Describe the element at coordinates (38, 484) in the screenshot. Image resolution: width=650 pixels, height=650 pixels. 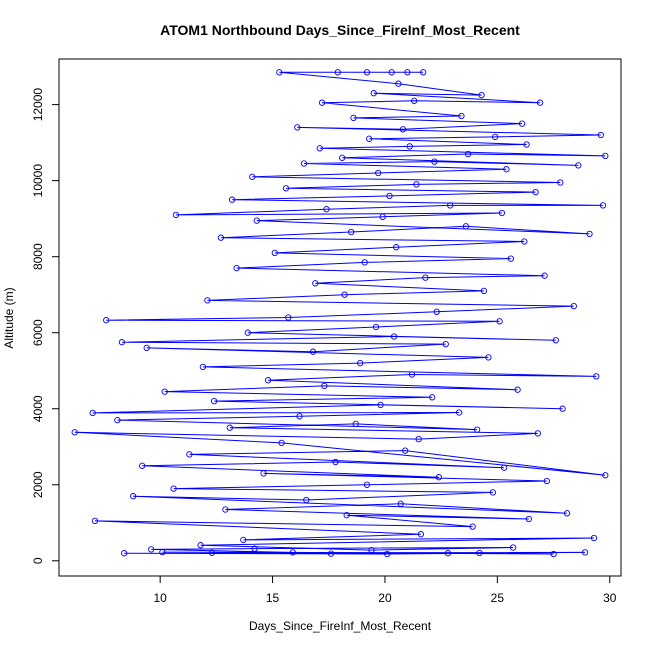
I see `y-tick-label: 2000` at that location.